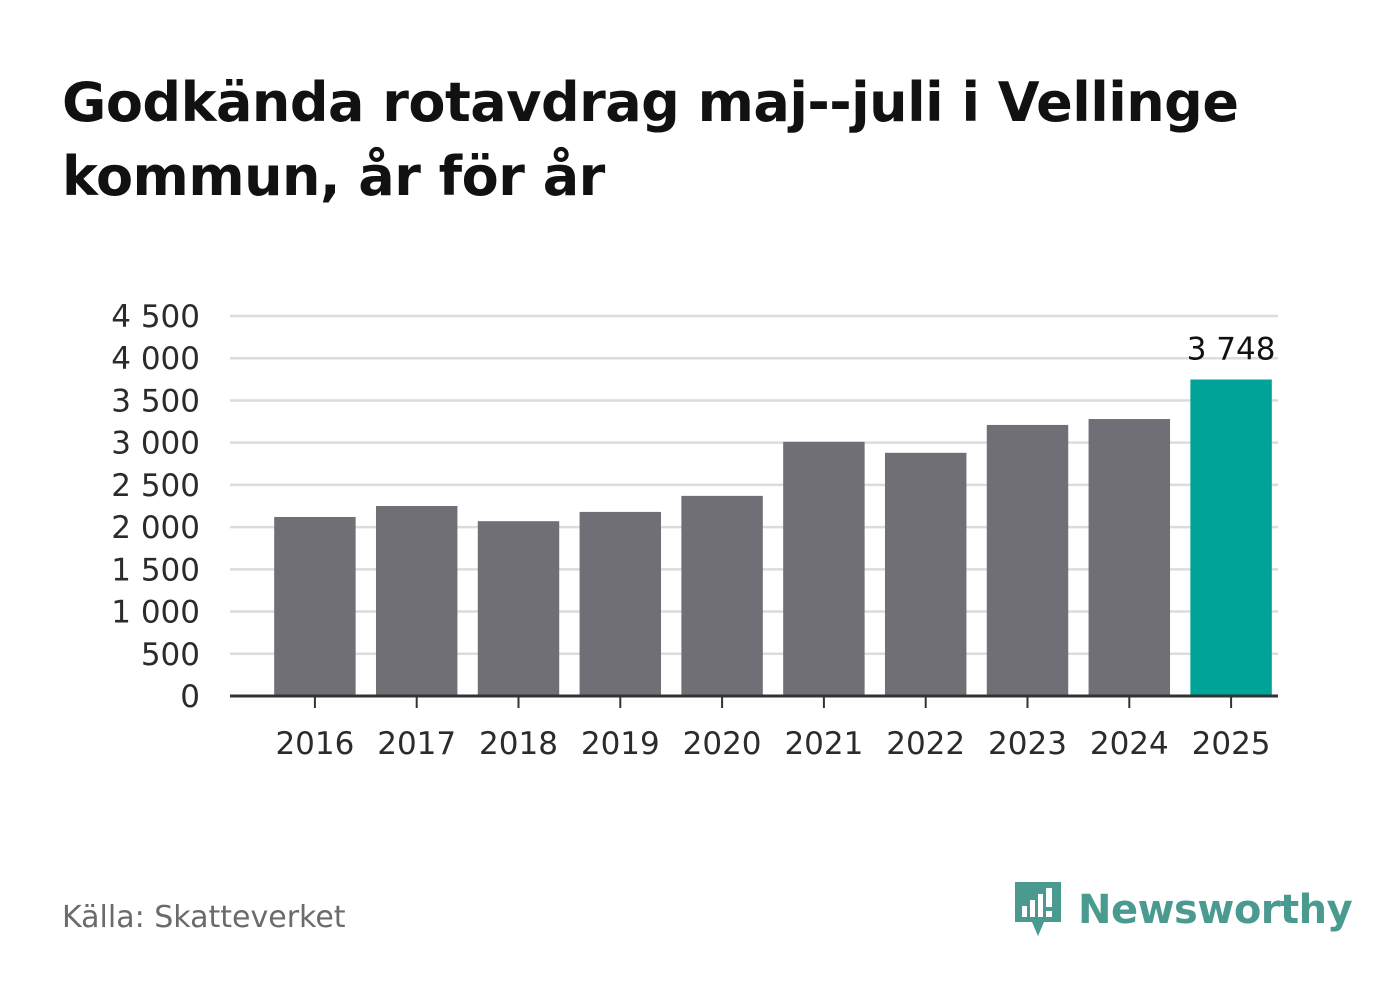 The image size is (1382, 999). What do you see at coordinates (925, 574) in the screenshot?
I see `bar-2022` at bounding box center [925, 574].